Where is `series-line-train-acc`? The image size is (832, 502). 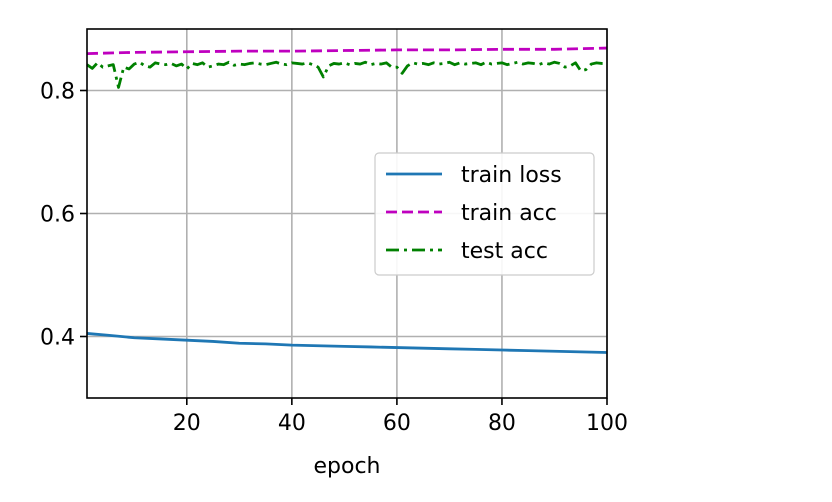
series-line-train-acc is located at coordinates (347, 50).